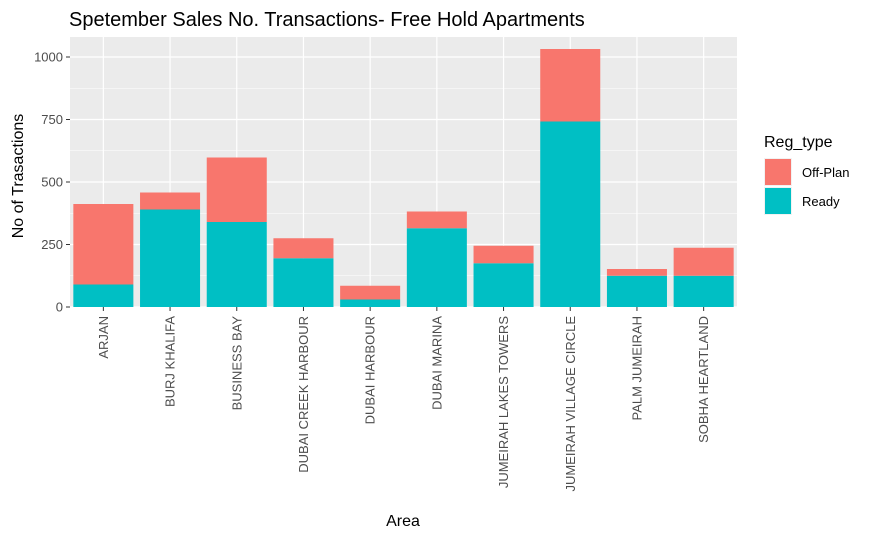 This screenshot has width=875, height=540. What do you see at coordinates (703, 291) in the screenshot?
I see `bar-ready-sobha-heartland` at bounding box center [703, 291].